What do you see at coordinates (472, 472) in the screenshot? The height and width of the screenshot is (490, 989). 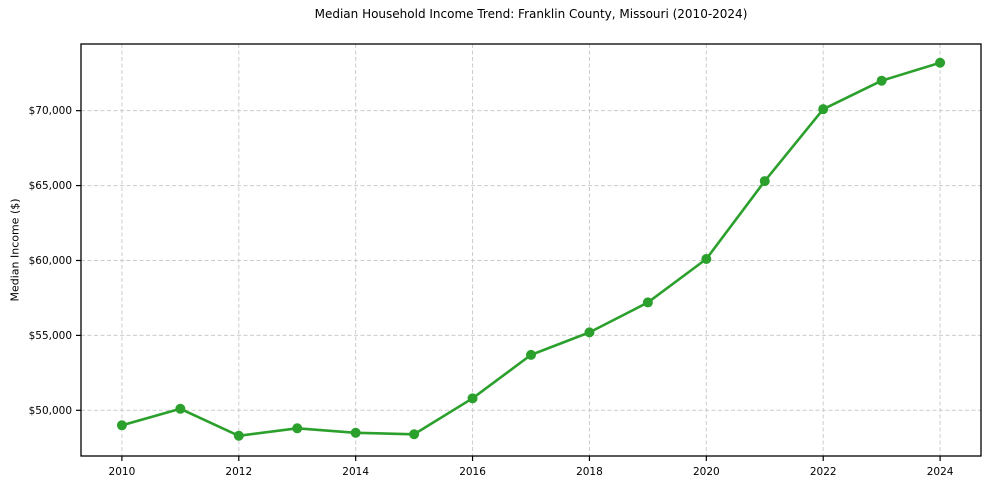 I see `x-tick-label: 2016` at bounding box center [472, 472].